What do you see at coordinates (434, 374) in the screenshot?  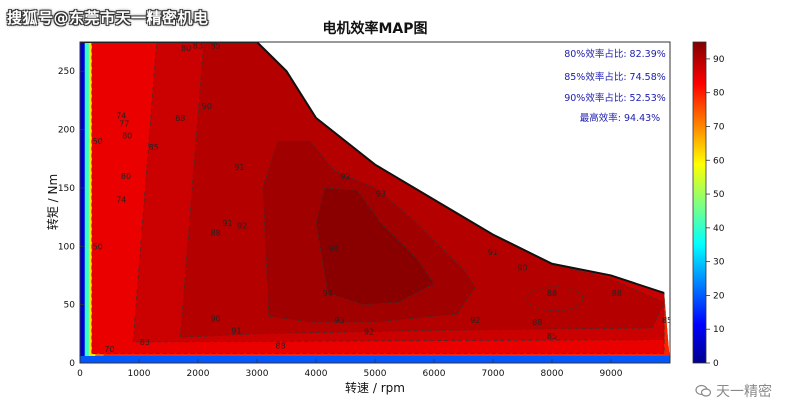 I see `x-tick-label: 6000` at bounding box center [434, 374].